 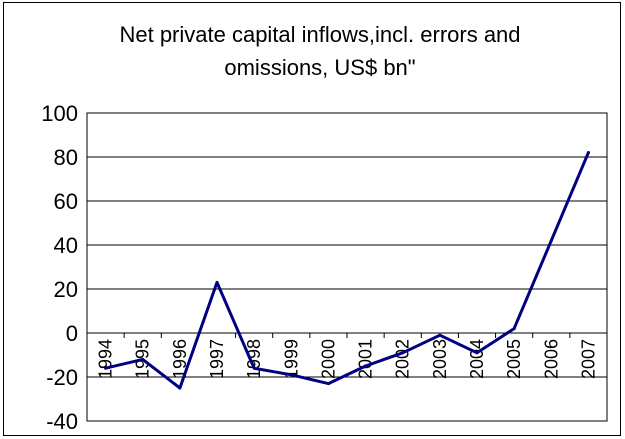 I want to click on x-tick-label: 1998, so click(x=254, y=359).